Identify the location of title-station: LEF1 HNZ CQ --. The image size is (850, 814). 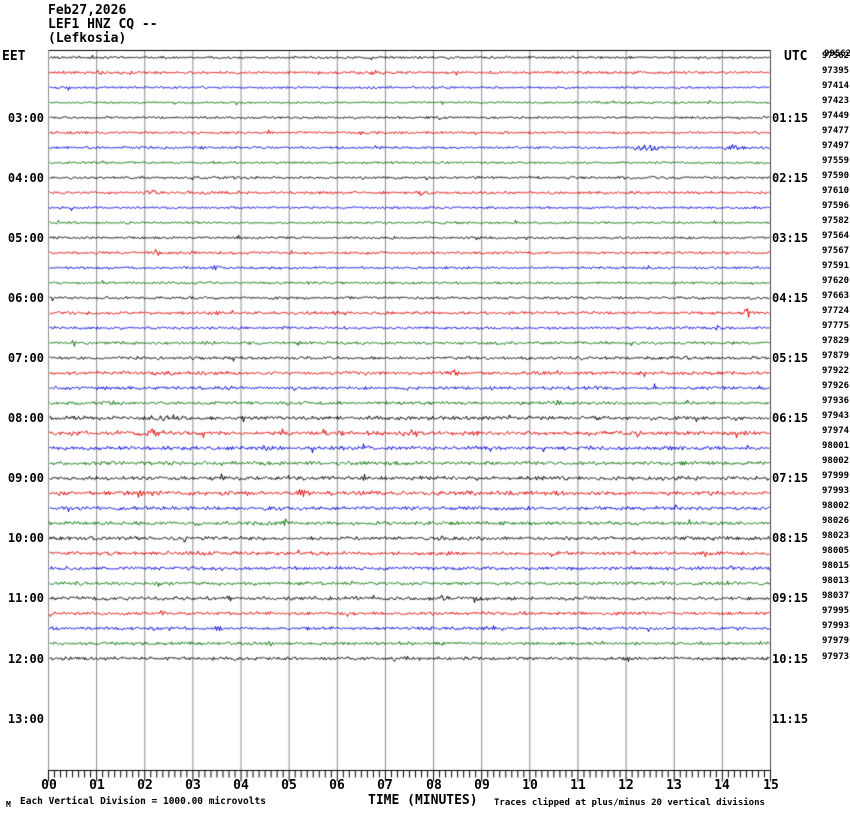
(103, 24).